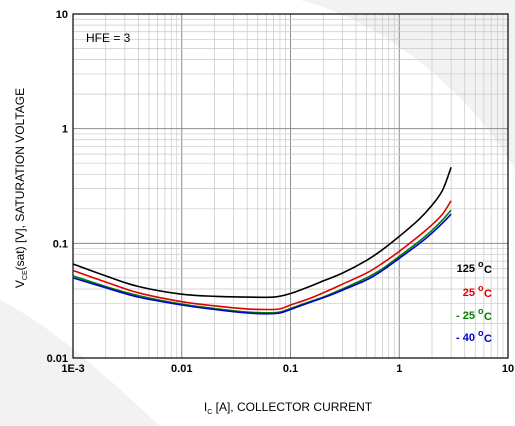 Image resolution: width=515 pixels, height=426 pixels. Describe the element at coordinates (181, 369) in the screenshot. I see `x-tick-label: 0.01` at that location.